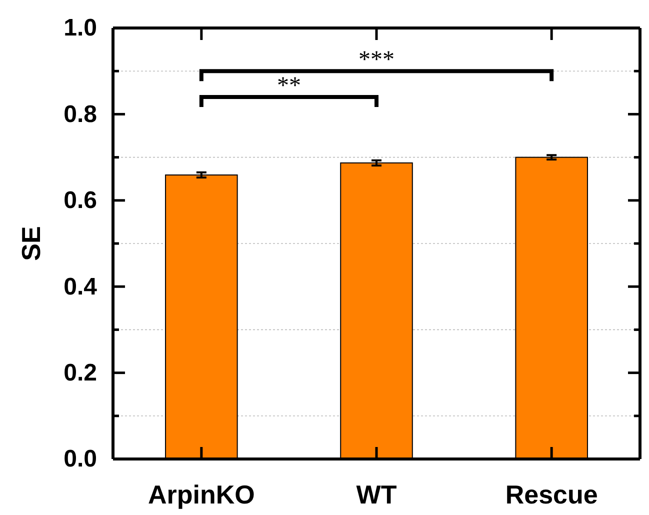  I want to click on annotation: ***, so click(376, 60).